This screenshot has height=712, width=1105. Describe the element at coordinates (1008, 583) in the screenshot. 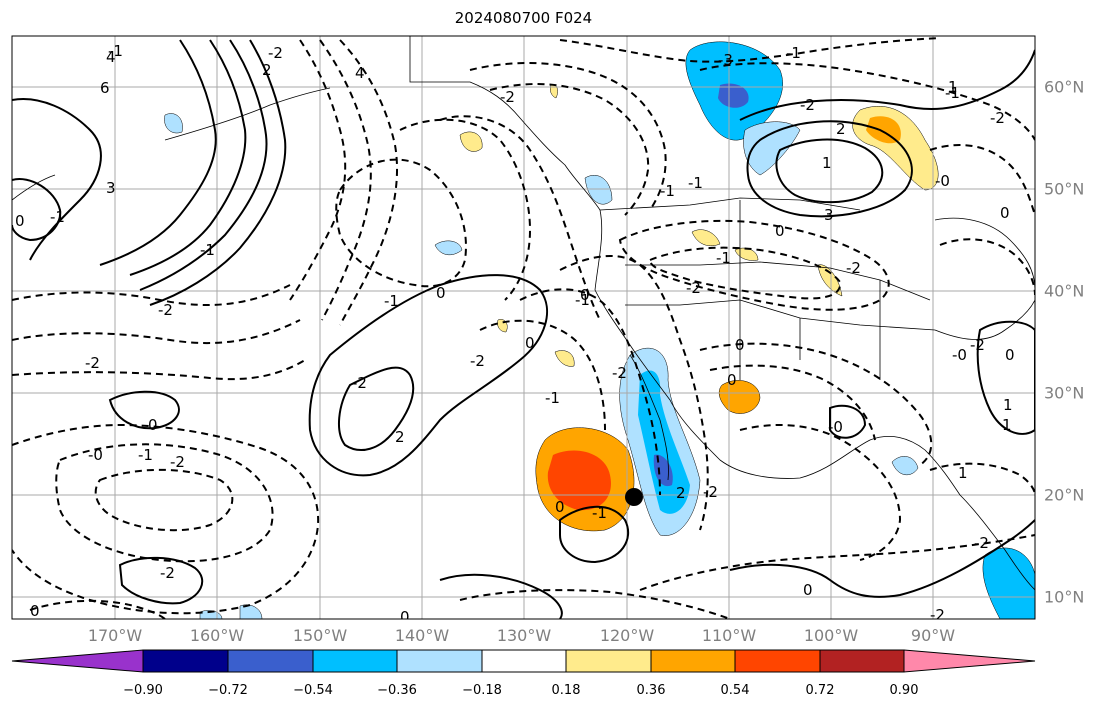

I see `neg-anomaly-central-america` at that location.